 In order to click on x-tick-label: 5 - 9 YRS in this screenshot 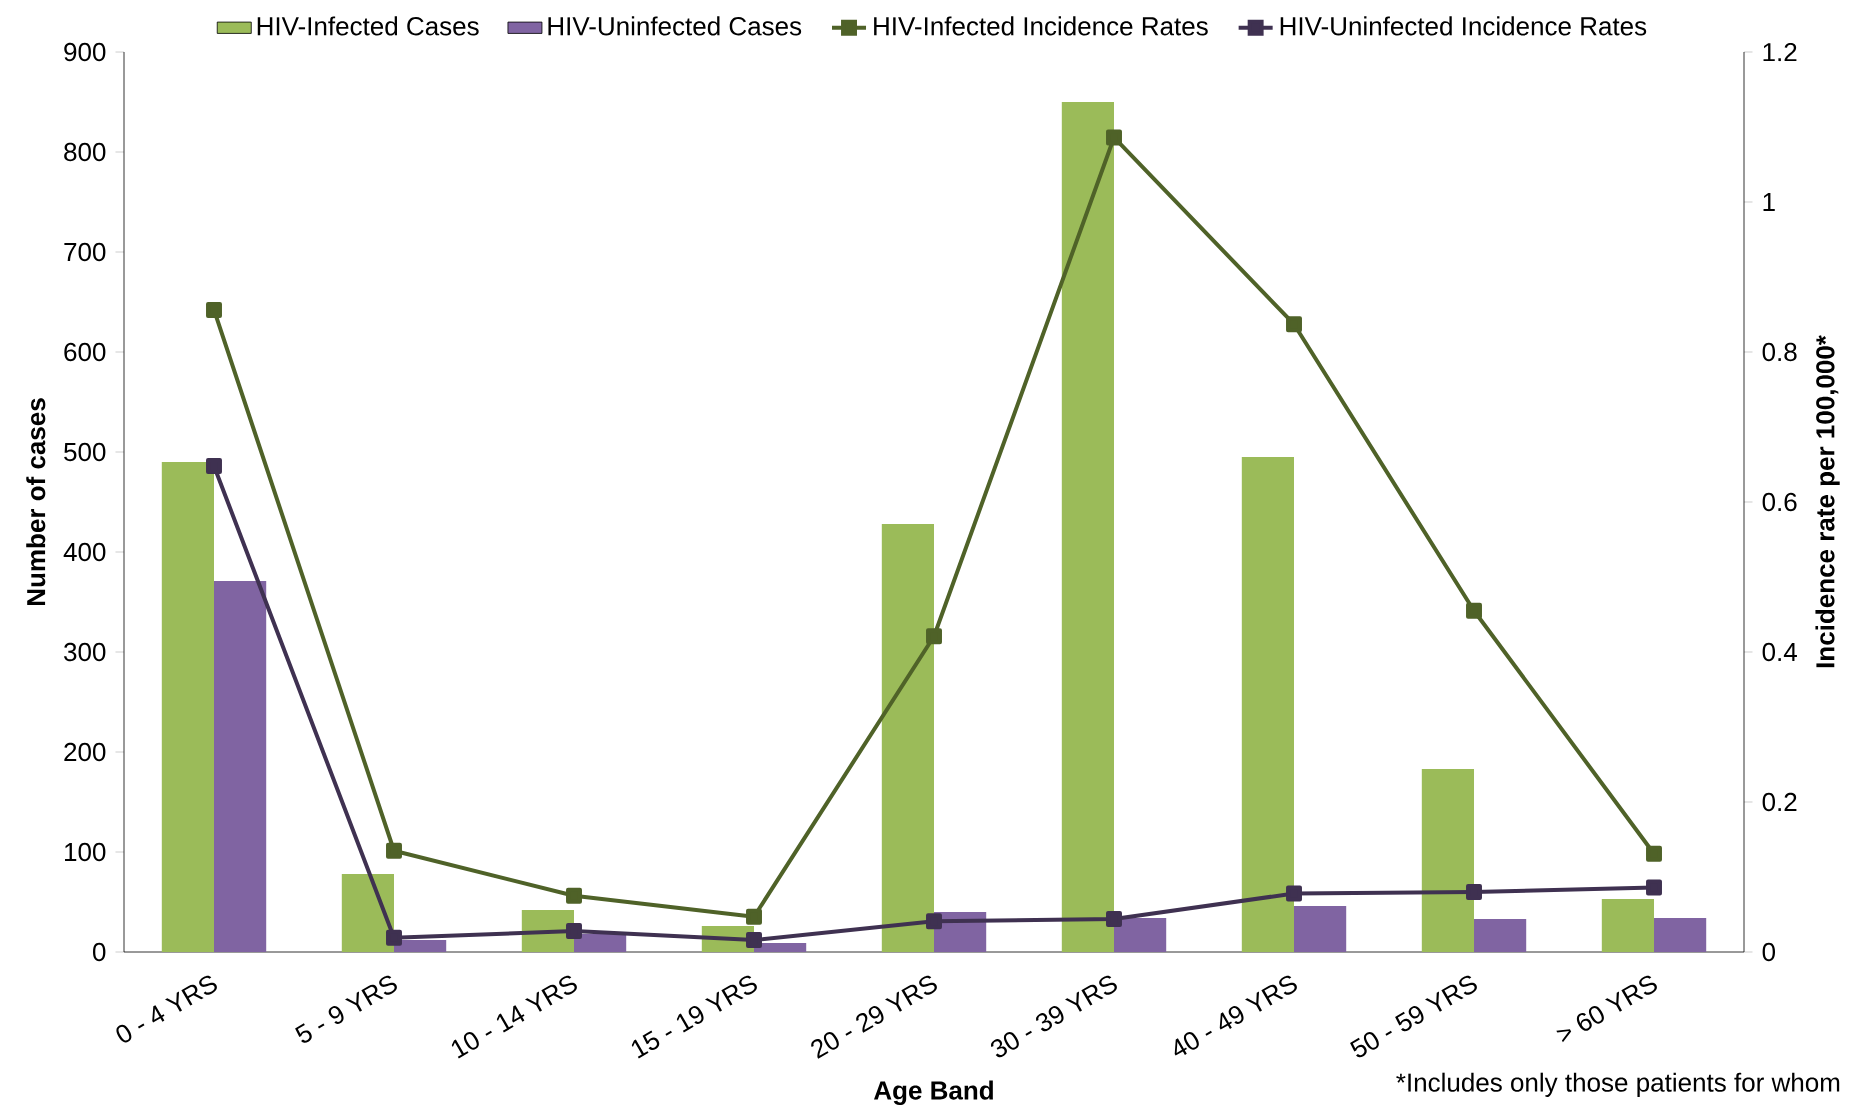, I will do `click(346, 1009)`.